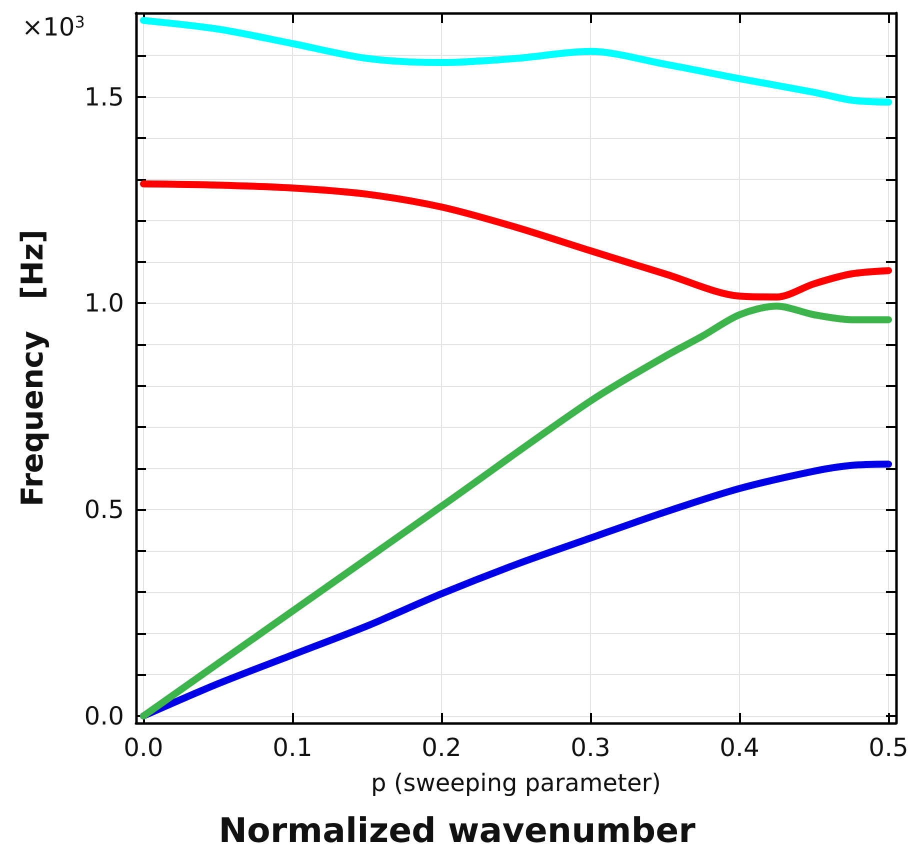 This screenshot has width=914, height=860. What do you see at coordinates (457, 831) in the screenshot?
I see `text: Normalized wavenumber` at bounding box center [457, 831].